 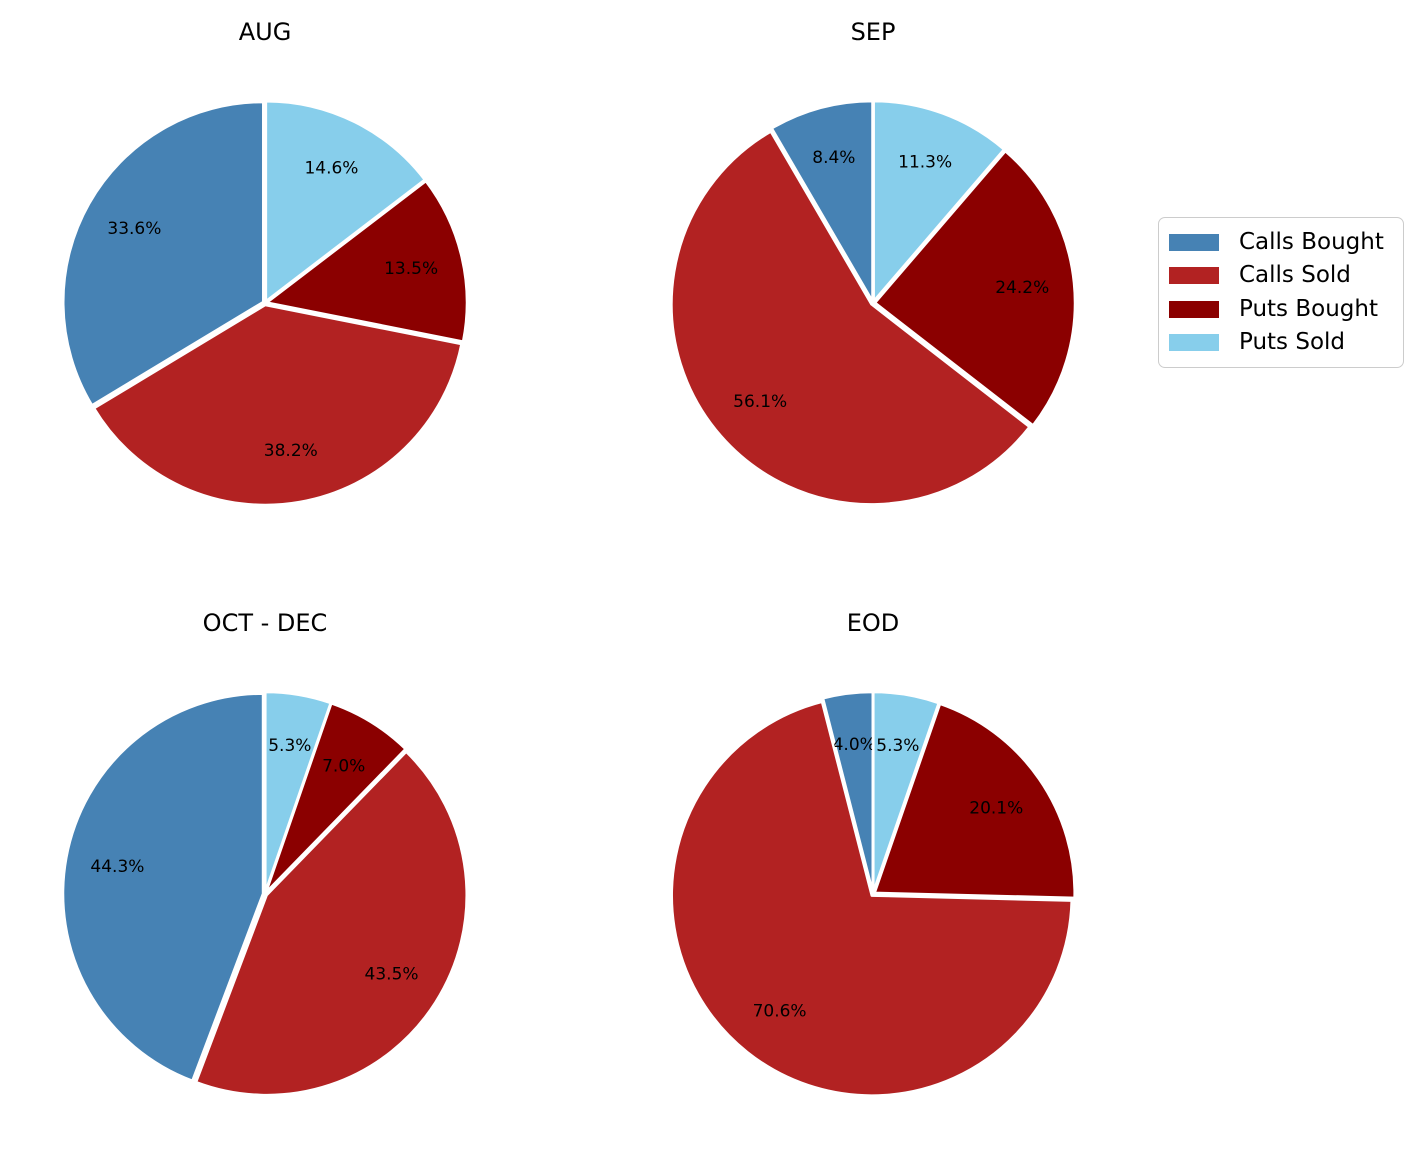 I want to click on legend-swatch-calls-bought, so click(x=1194, y=243).